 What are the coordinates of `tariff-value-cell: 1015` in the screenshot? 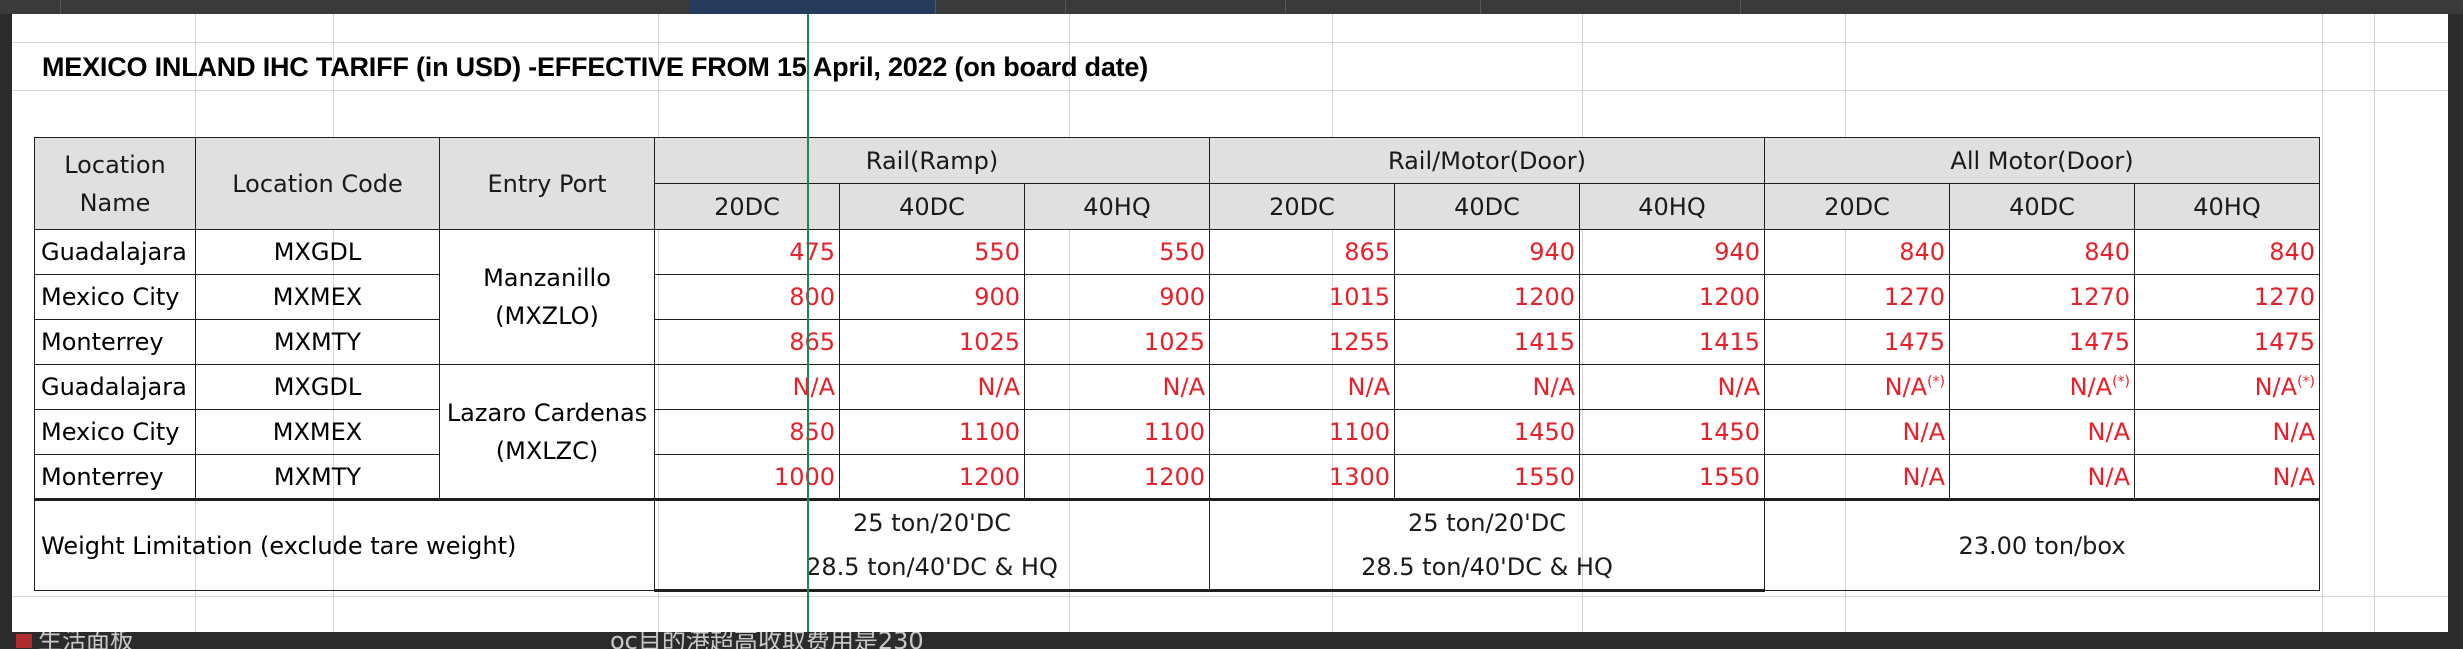 It's located at (1302, 297).